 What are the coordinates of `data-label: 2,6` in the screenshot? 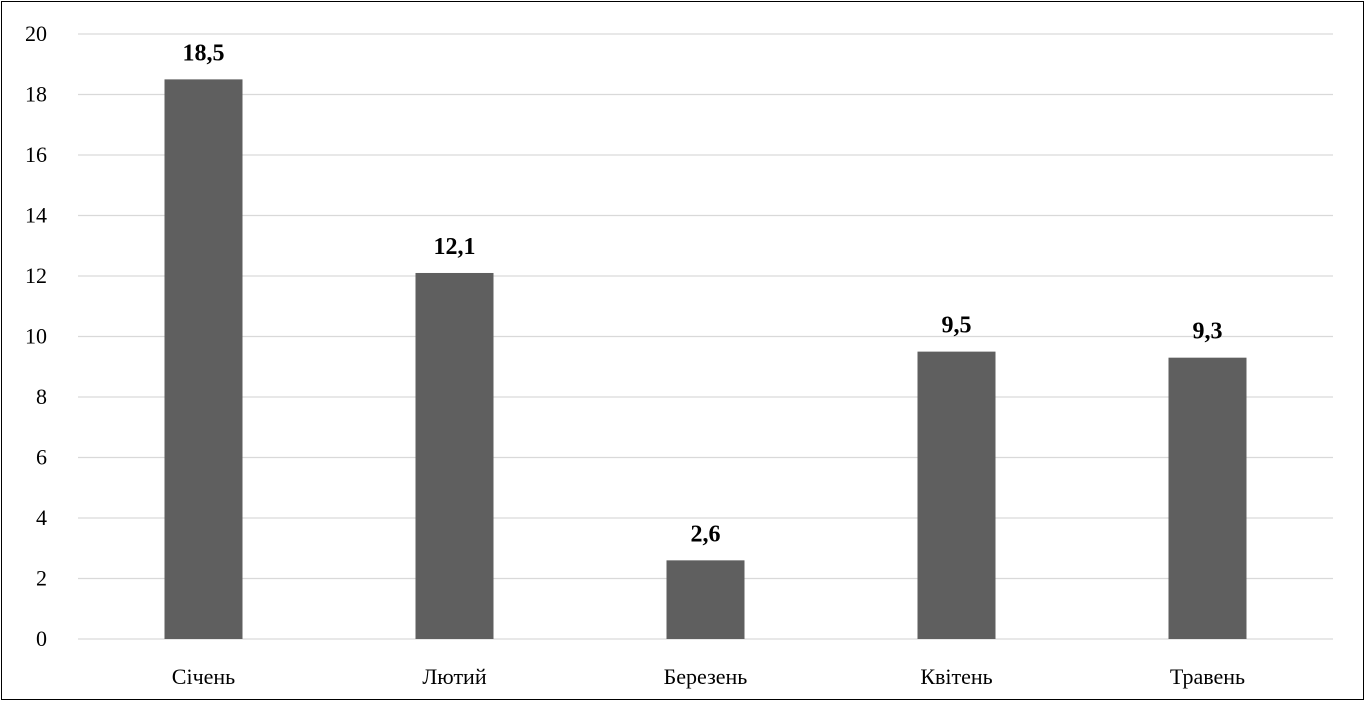 It's located at (706, 534).